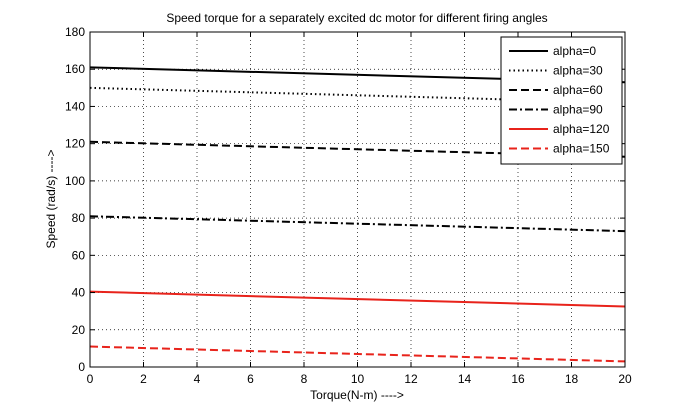  I want to click on x-tick-label: 14, so click(465, 379).